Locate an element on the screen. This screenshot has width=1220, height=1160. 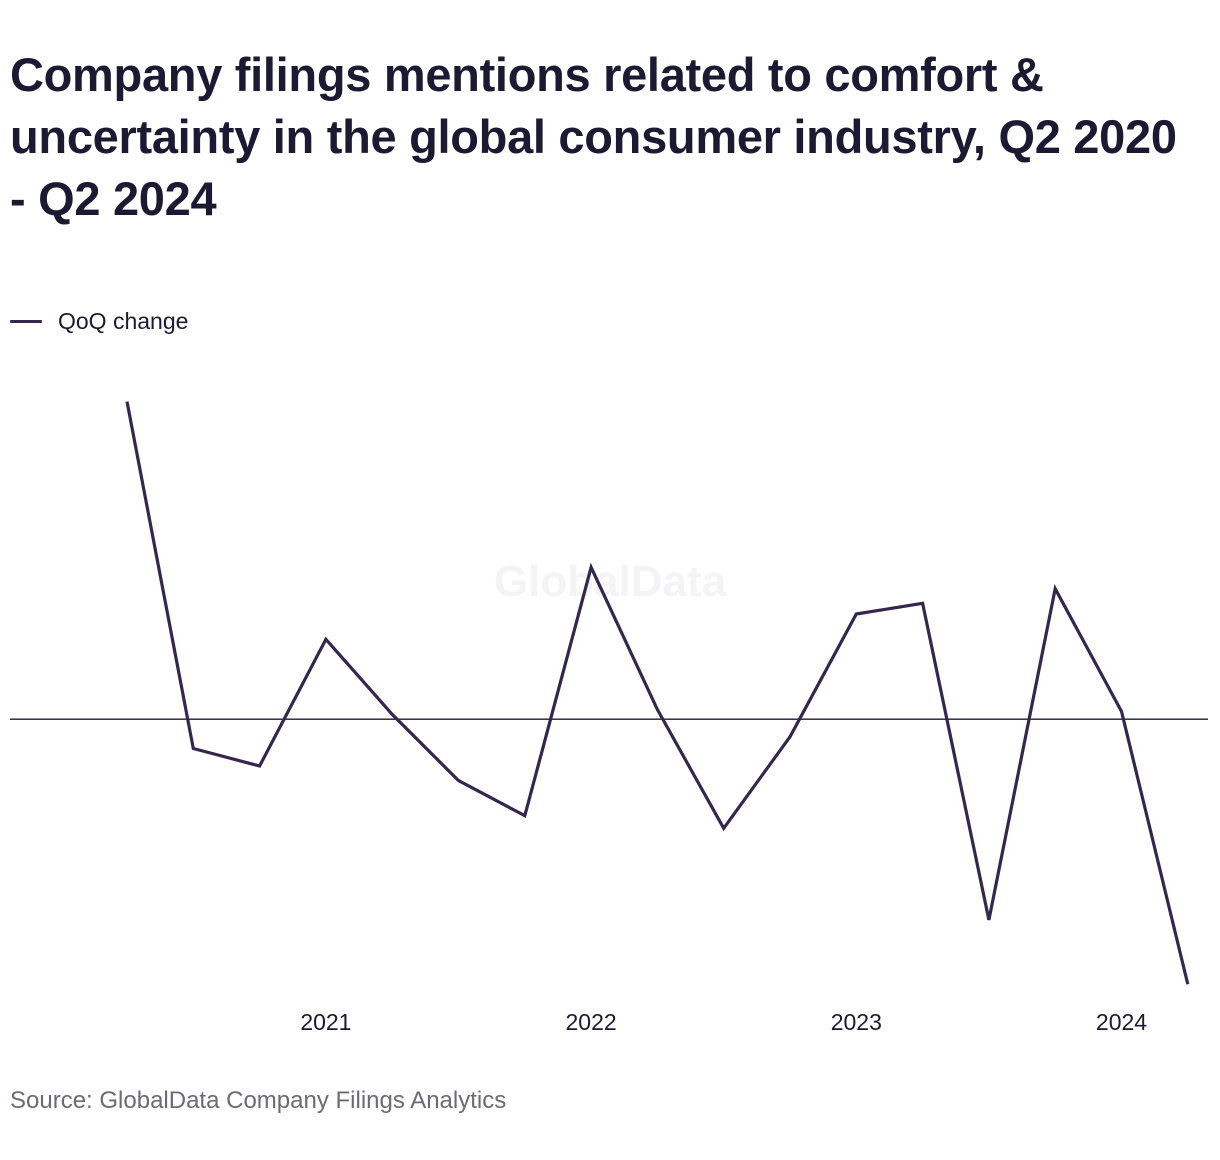
x-tick-label-2023: 2023 is located at coordinates (856, 1022).